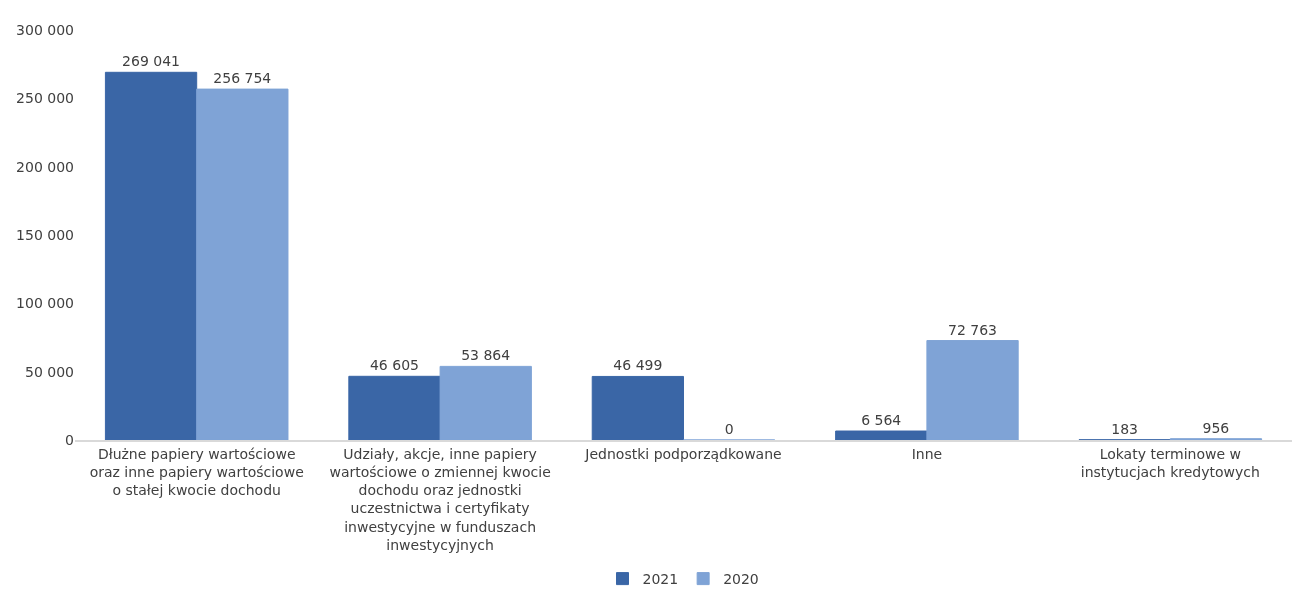 This screenshot has width=1302, height=605. I want to click on y-tick-label: 100 000, so click(45, 303).